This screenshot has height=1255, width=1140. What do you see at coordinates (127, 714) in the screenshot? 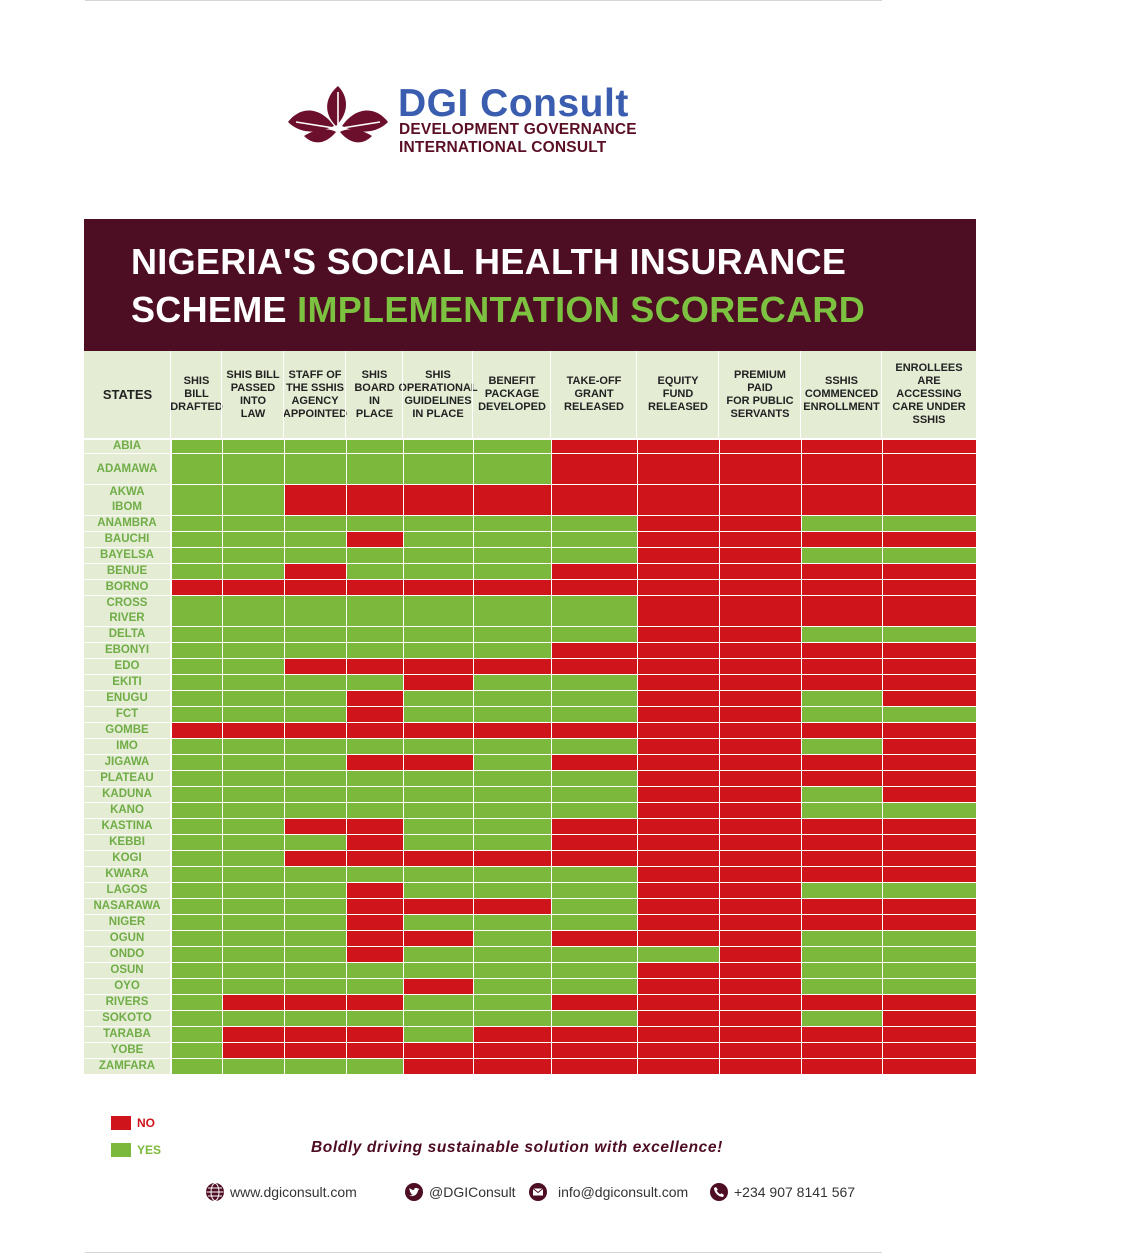
I see `state-label: FCT` at bounding box center [127, 714].